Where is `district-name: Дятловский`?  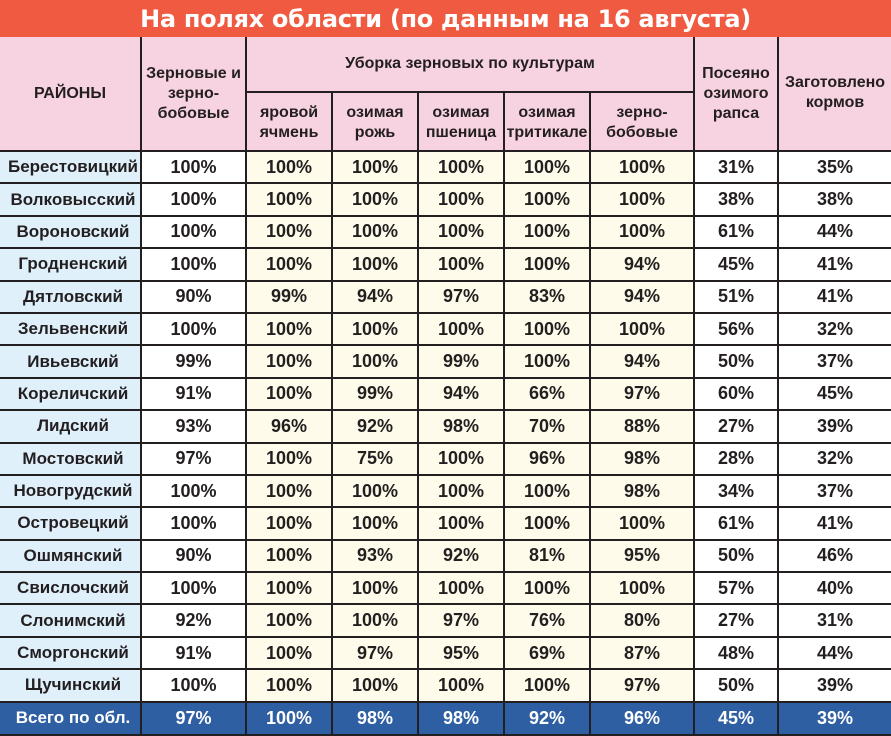 district-name: Дятловский is located at coordinates (71, 296).